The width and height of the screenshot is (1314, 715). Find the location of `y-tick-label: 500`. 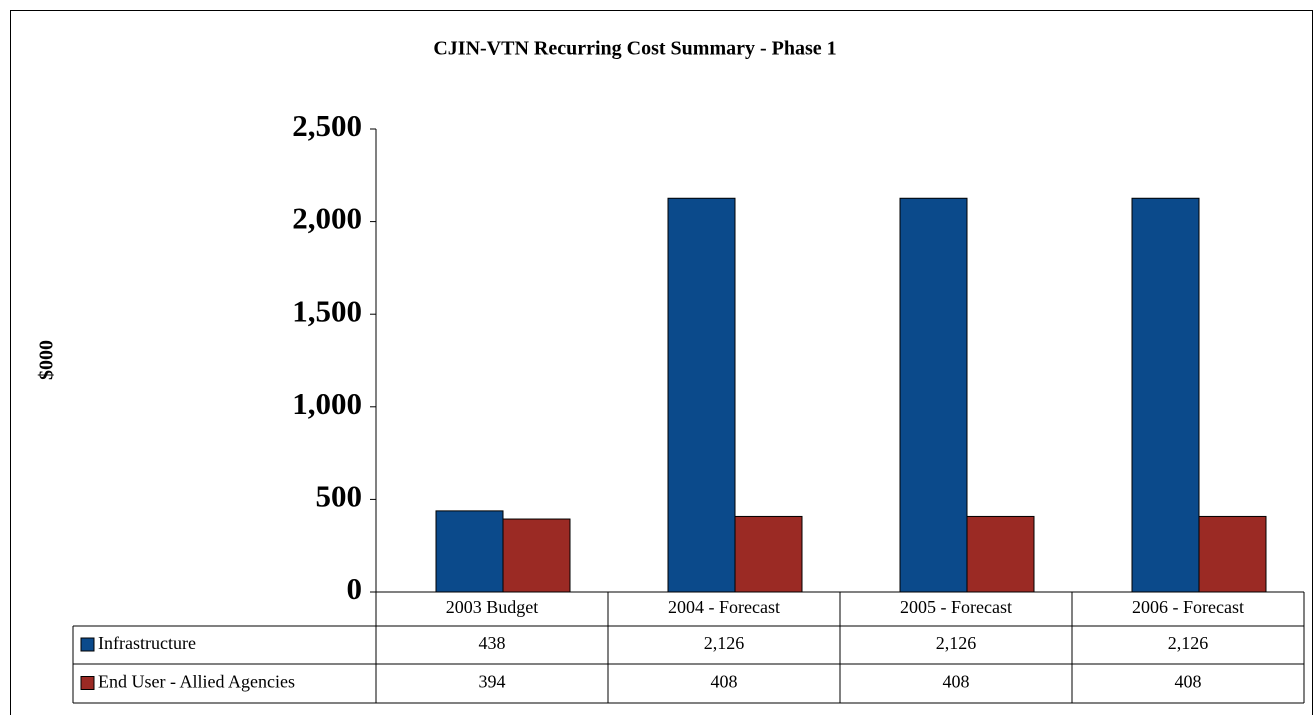

y-tick-label: 500 is located at coordinates (339, 496).